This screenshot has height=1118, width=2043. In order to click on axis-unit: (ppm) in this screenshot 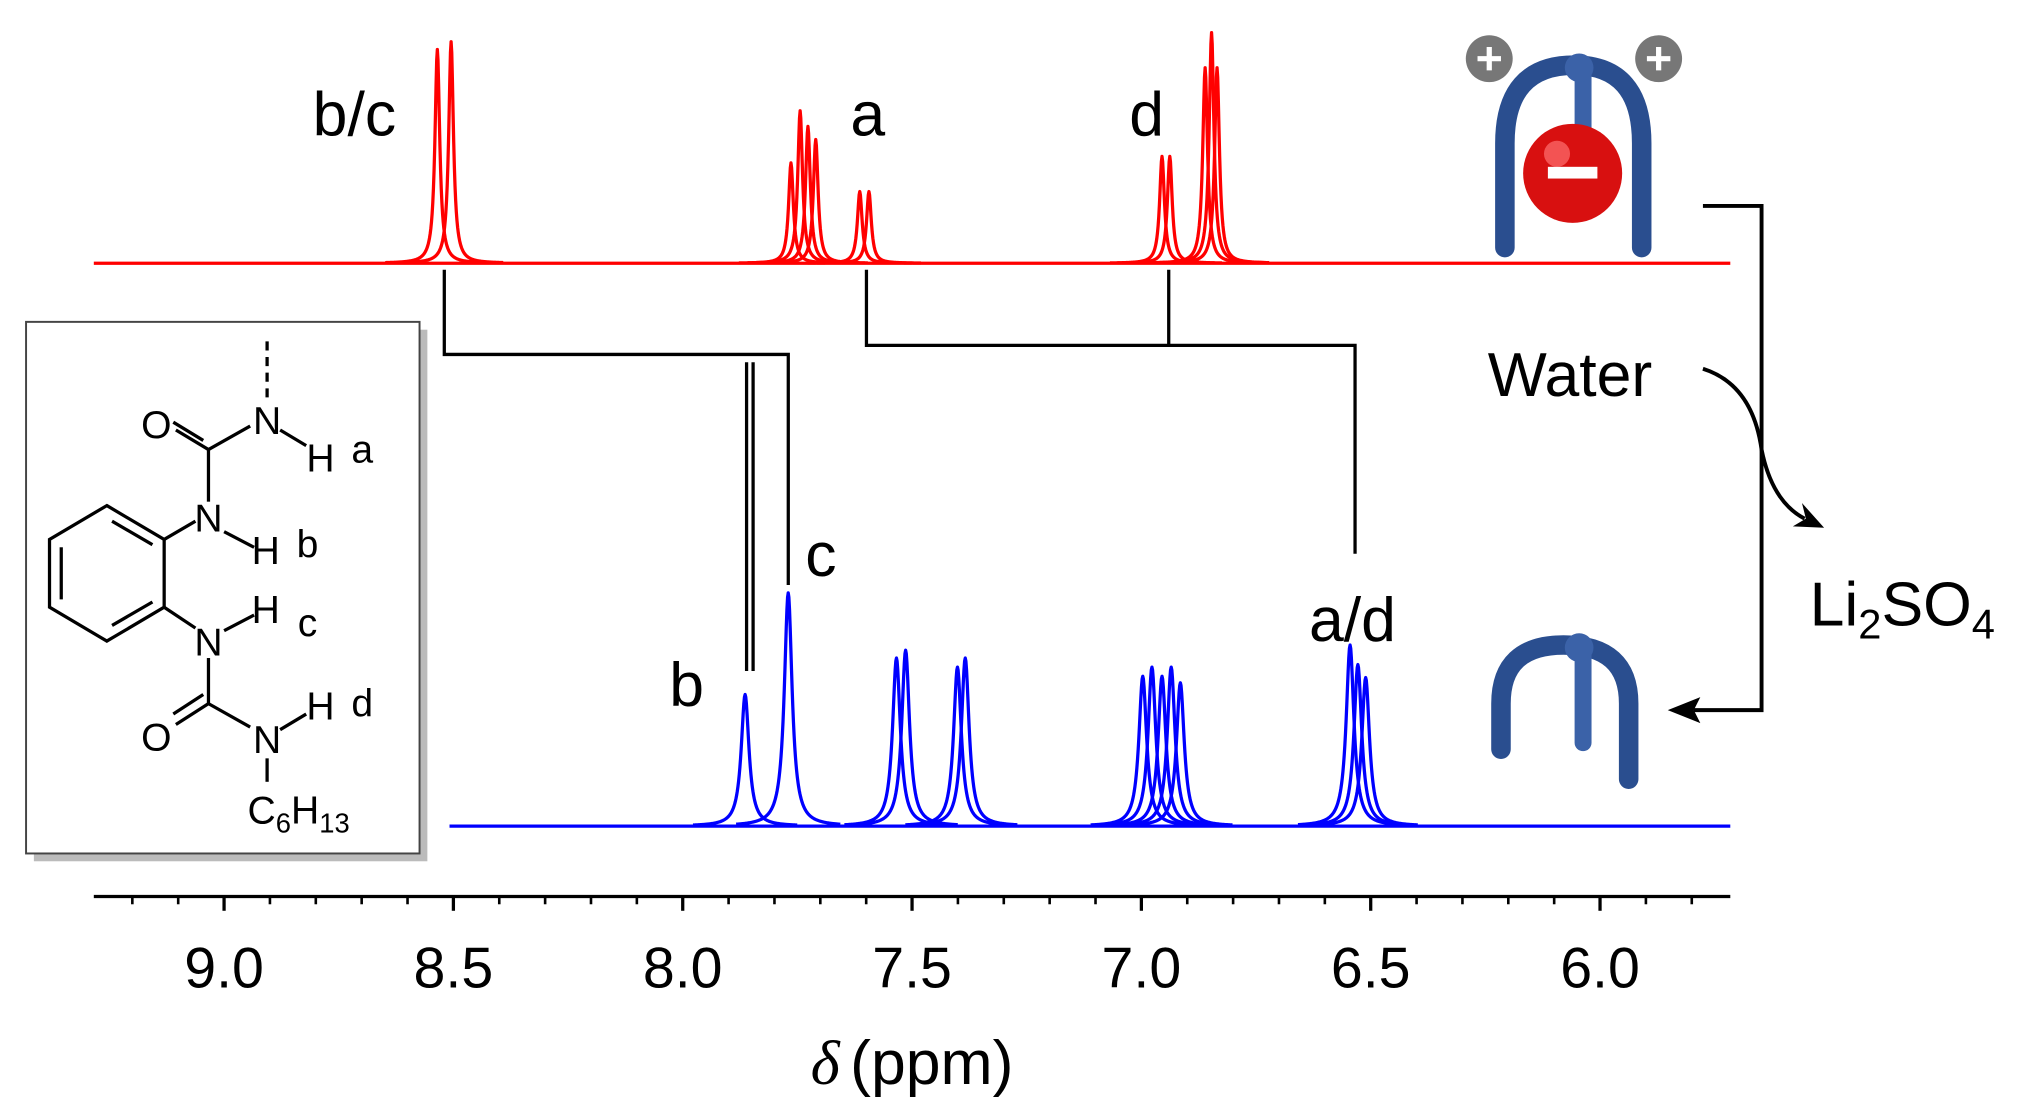, I will do `click(931, 1063)`.